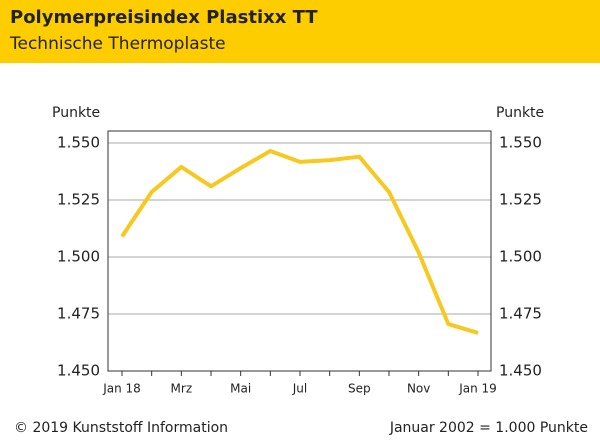 This screenshot has width=600, height=443. Describe the element at coordinates (164, 17) in the screenshot. I see `chart-title: Polymerpreisindex Plastixx TT` at that location.